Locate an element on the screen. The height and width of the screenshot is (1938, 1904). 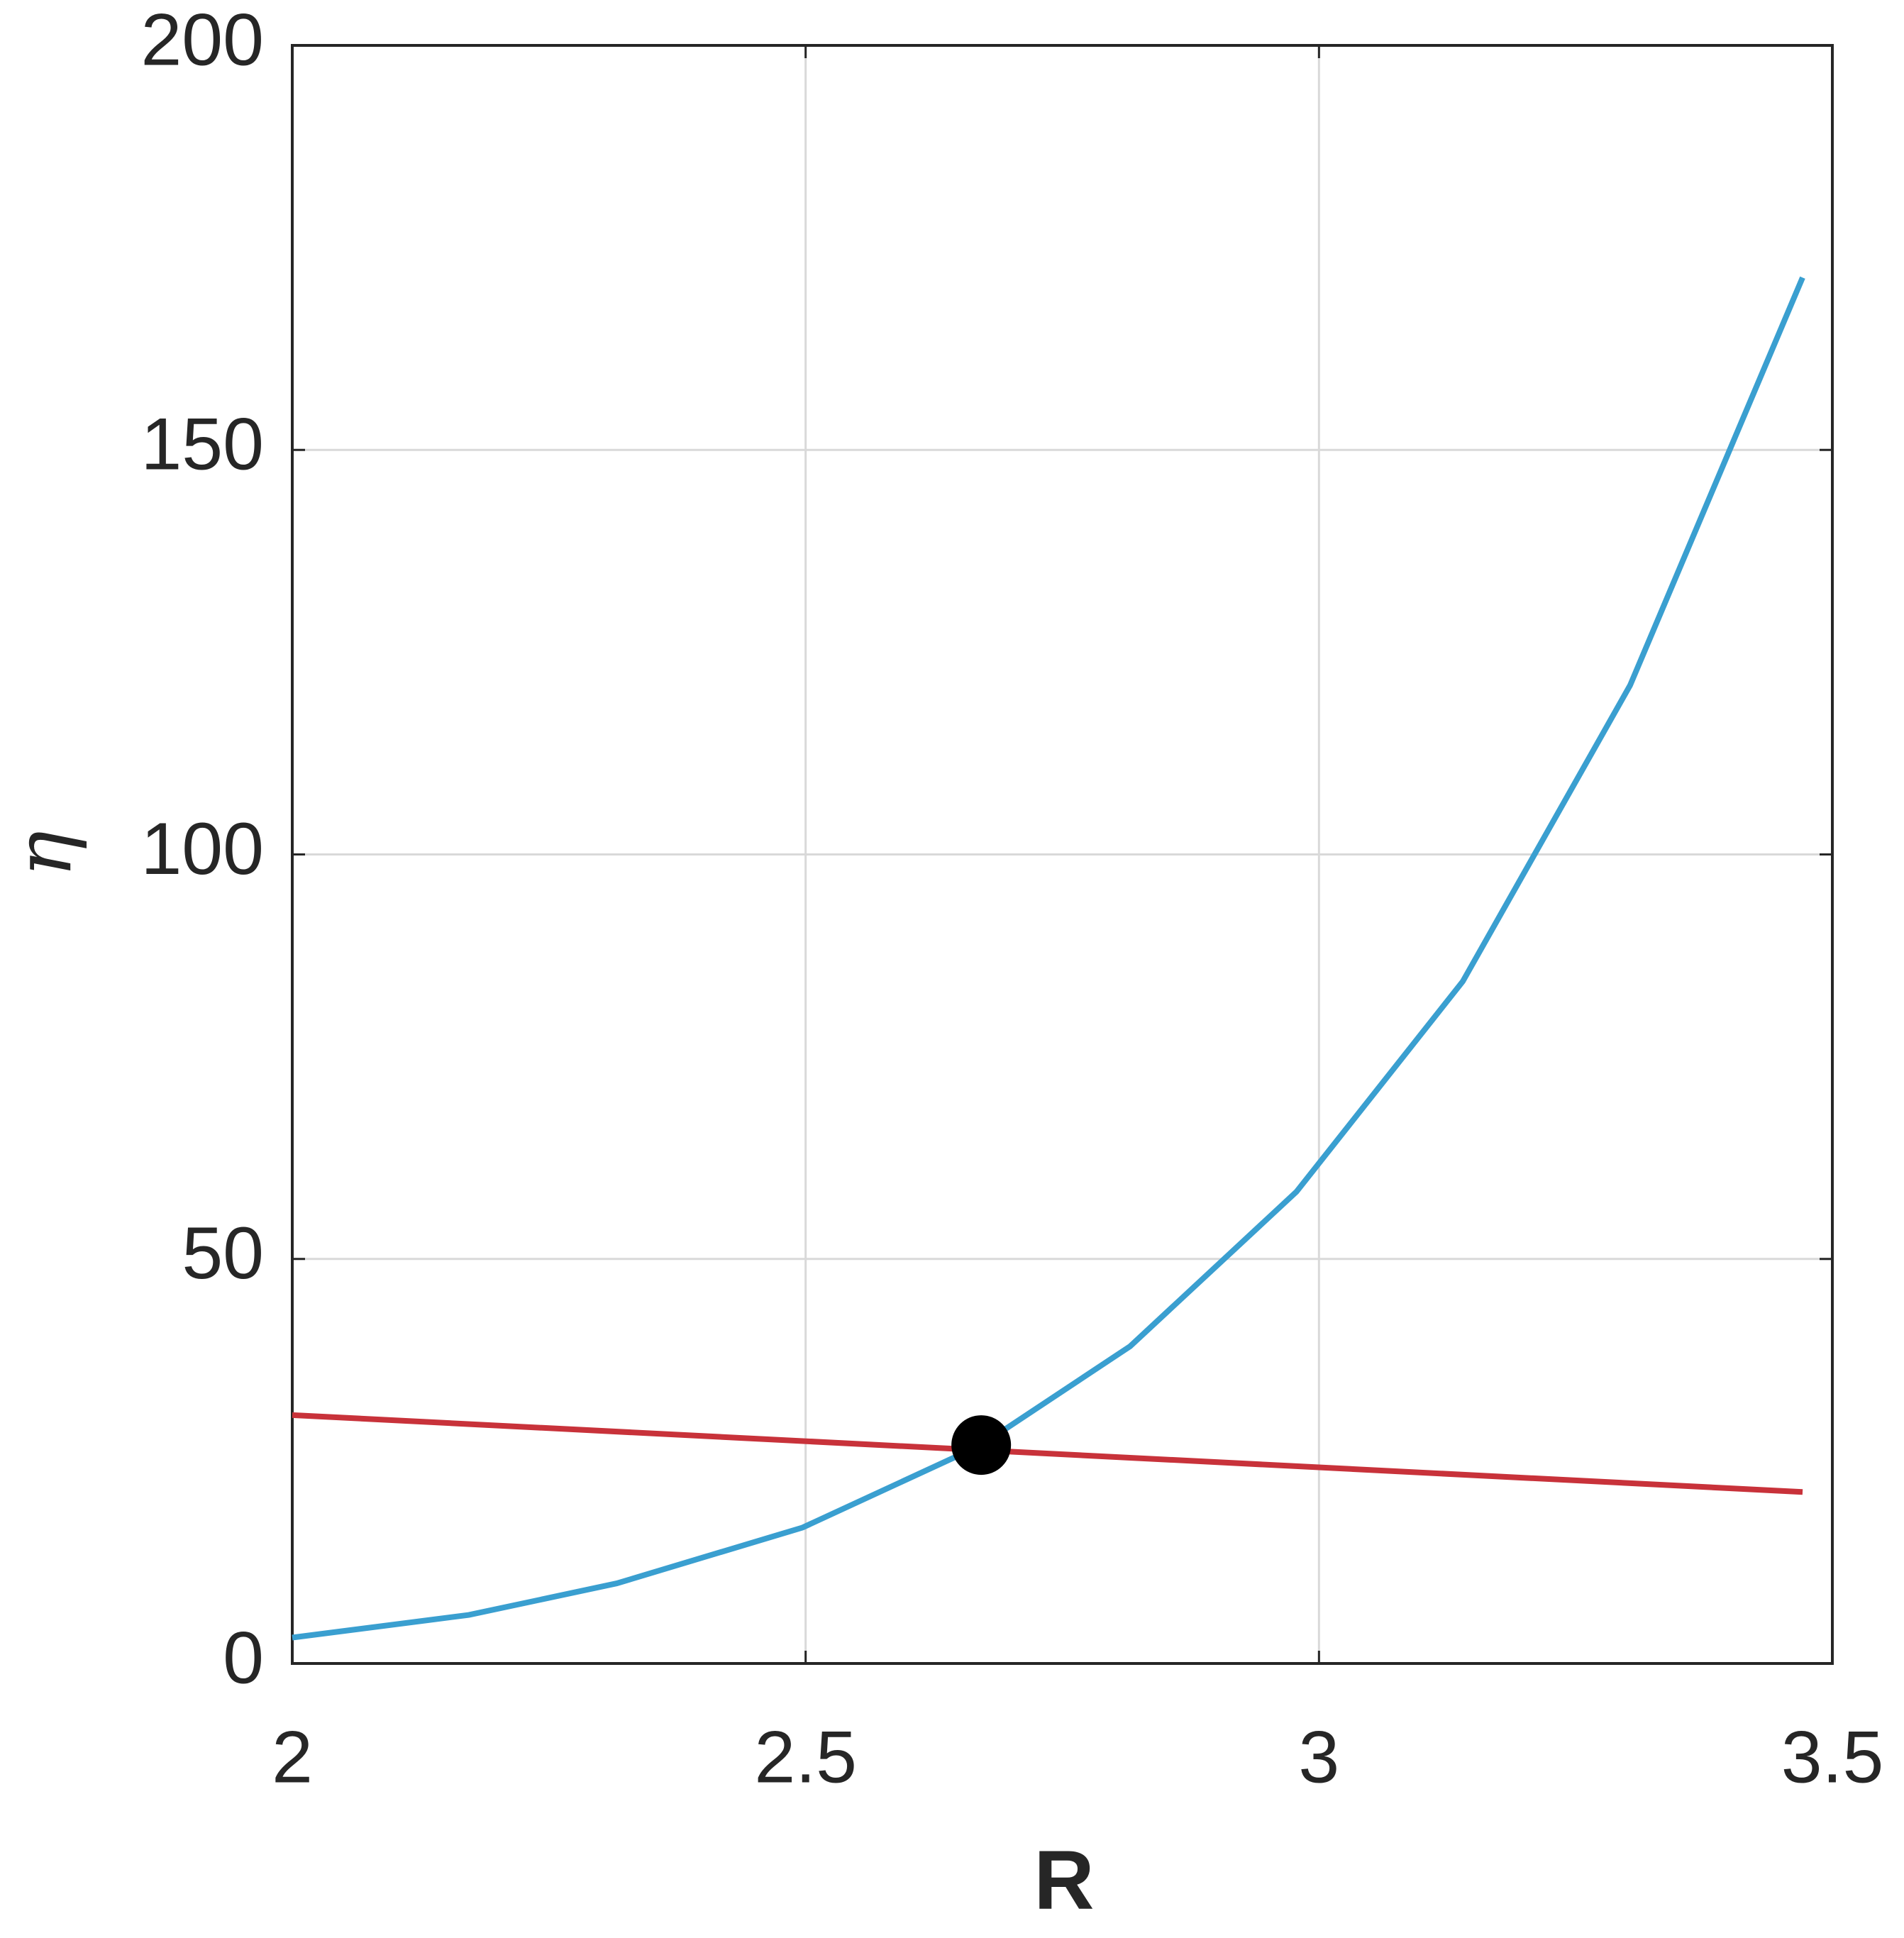
x-tick-label: 2.5 is located at coordinates (806, 1757).